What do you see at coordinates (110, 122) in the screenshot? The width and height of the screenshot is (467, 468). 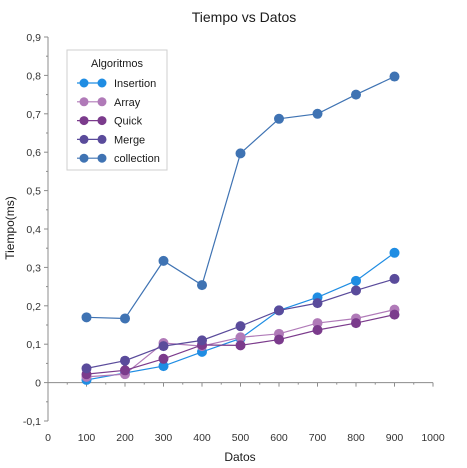 I see `legend-item-quick: Quick` at bounding box center [110, 122].